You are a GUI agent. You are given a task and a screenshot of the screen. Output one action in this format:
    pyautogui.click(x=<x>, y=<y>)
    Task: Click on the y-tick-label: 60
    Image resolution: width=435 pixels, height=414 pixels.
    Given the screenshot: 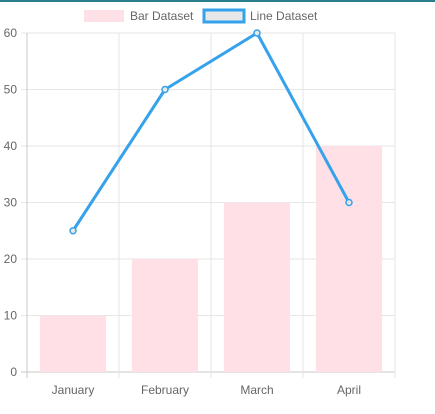 What is the action you would take?
    pyautogui.click(x=11, y=33)
    